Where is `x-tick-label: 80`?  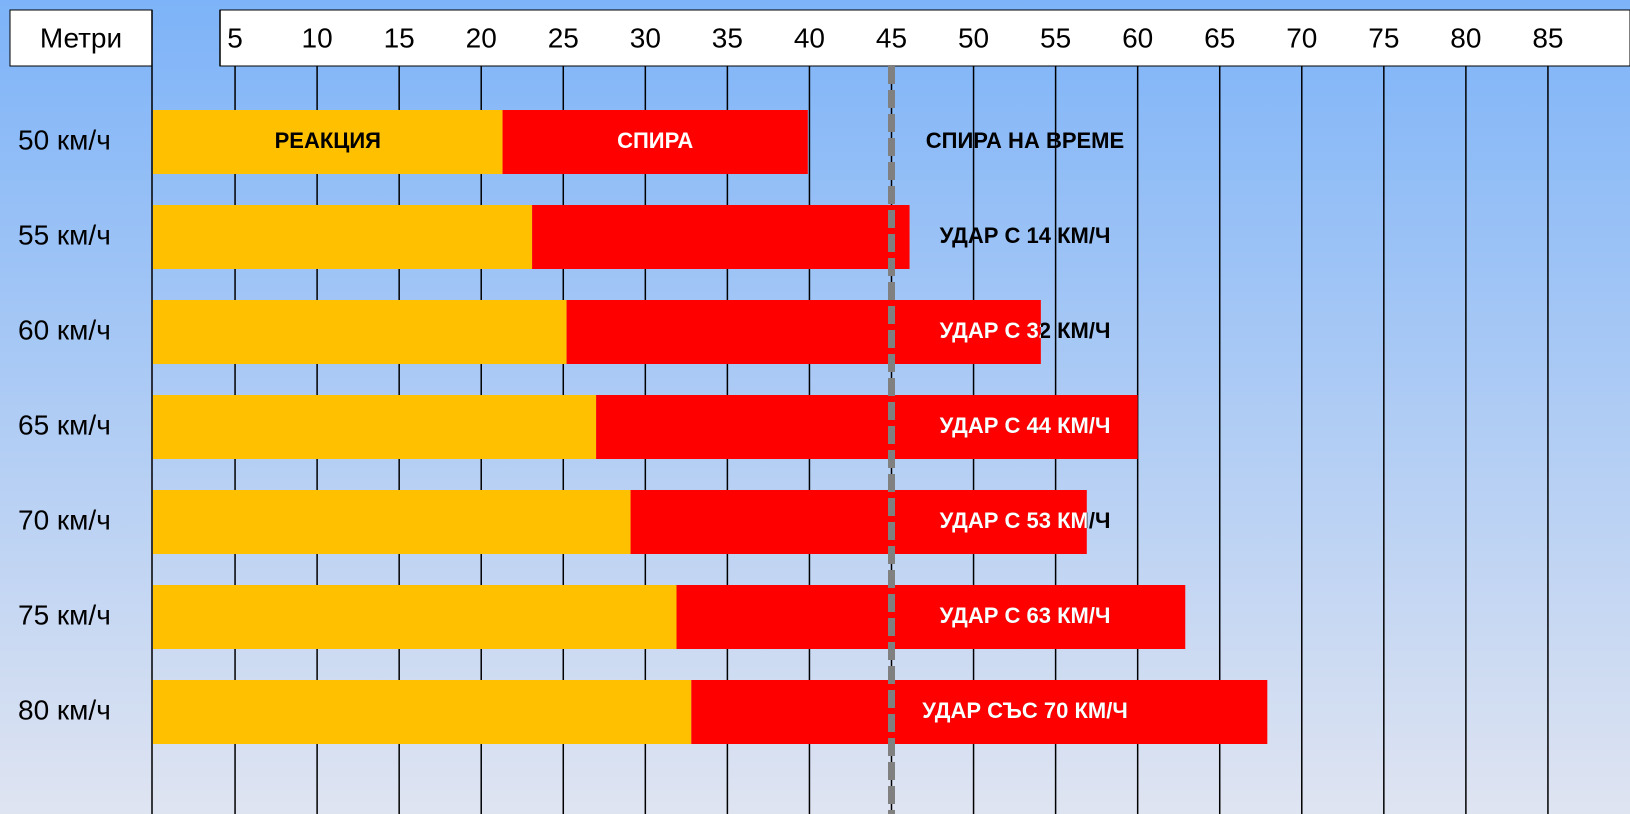
x-tick-label: 80 is located at coordinates (1465, 37).